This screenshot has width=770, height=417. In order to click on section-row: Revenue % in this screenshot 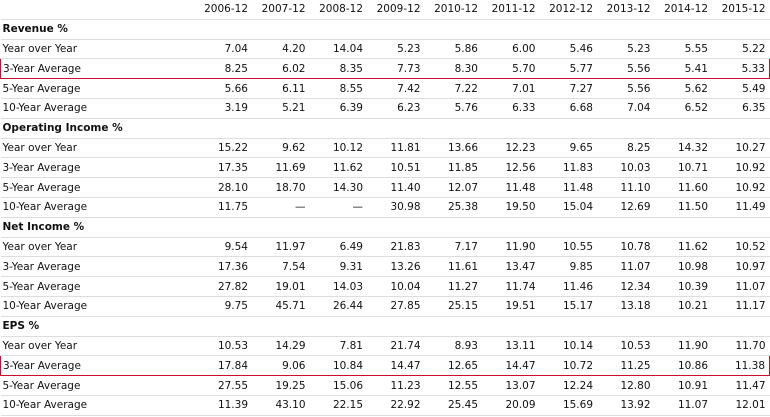, I will do `click(385, 29)`.